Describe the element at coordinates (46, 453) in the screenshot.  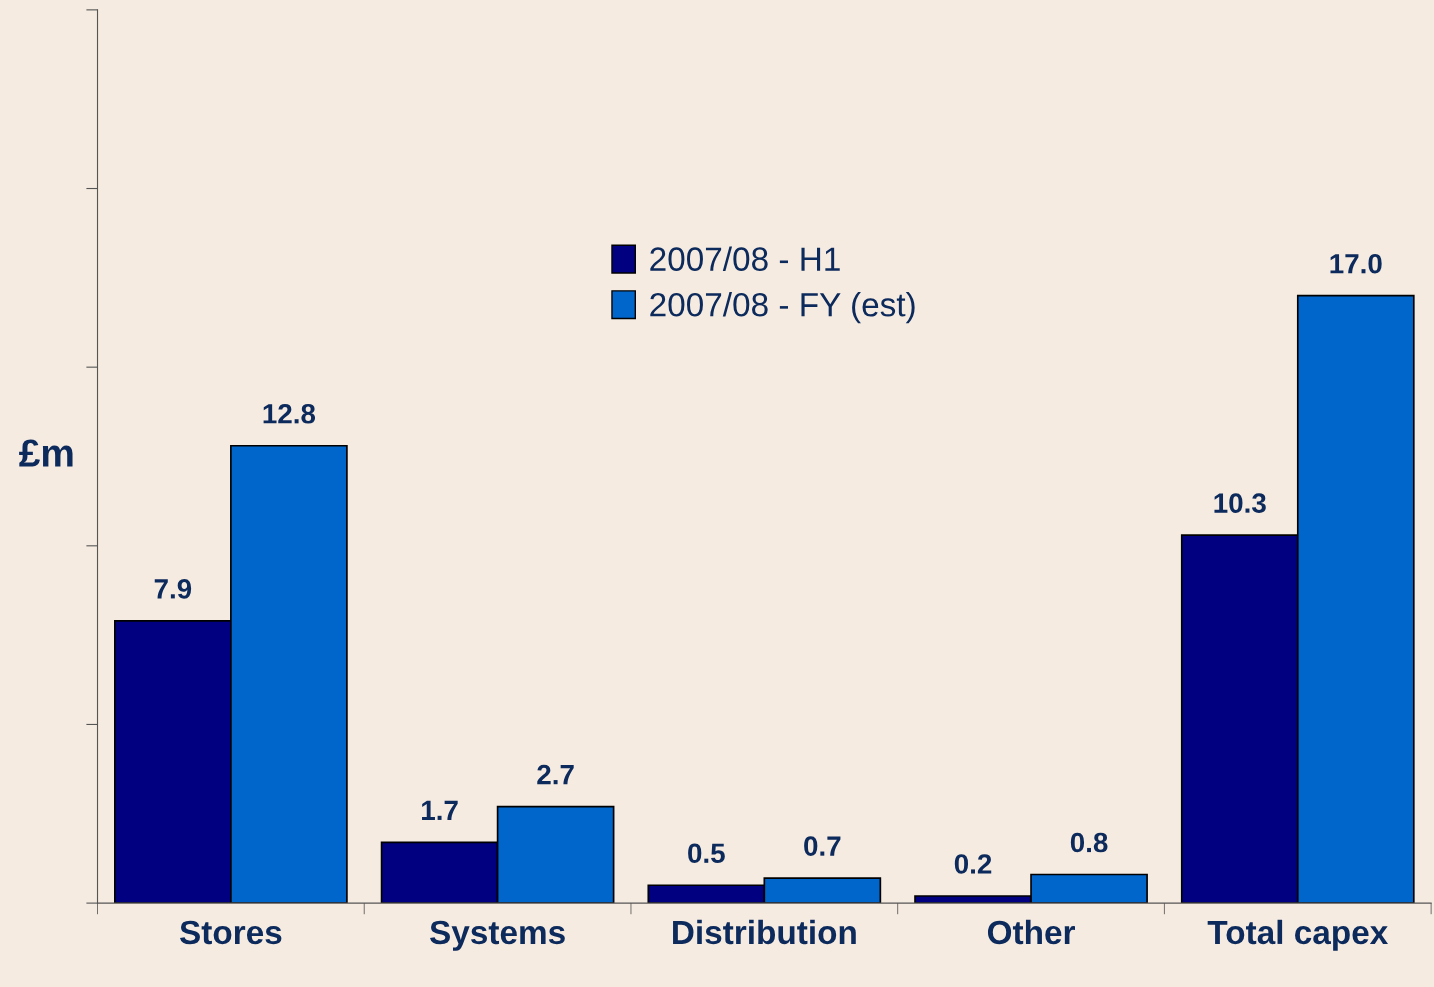
I see `y-axis-title: £m` at that location.